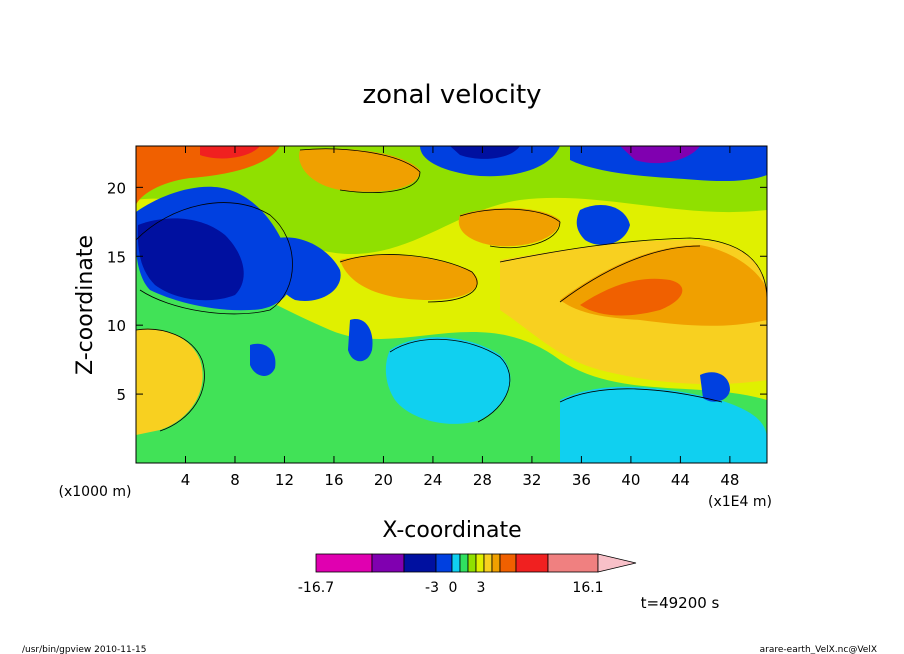 This screenshot has width=904, height=654. Describe the element at coordinates (482, 480) in the screenshot. I see `x-tick-label: 28` at that location.